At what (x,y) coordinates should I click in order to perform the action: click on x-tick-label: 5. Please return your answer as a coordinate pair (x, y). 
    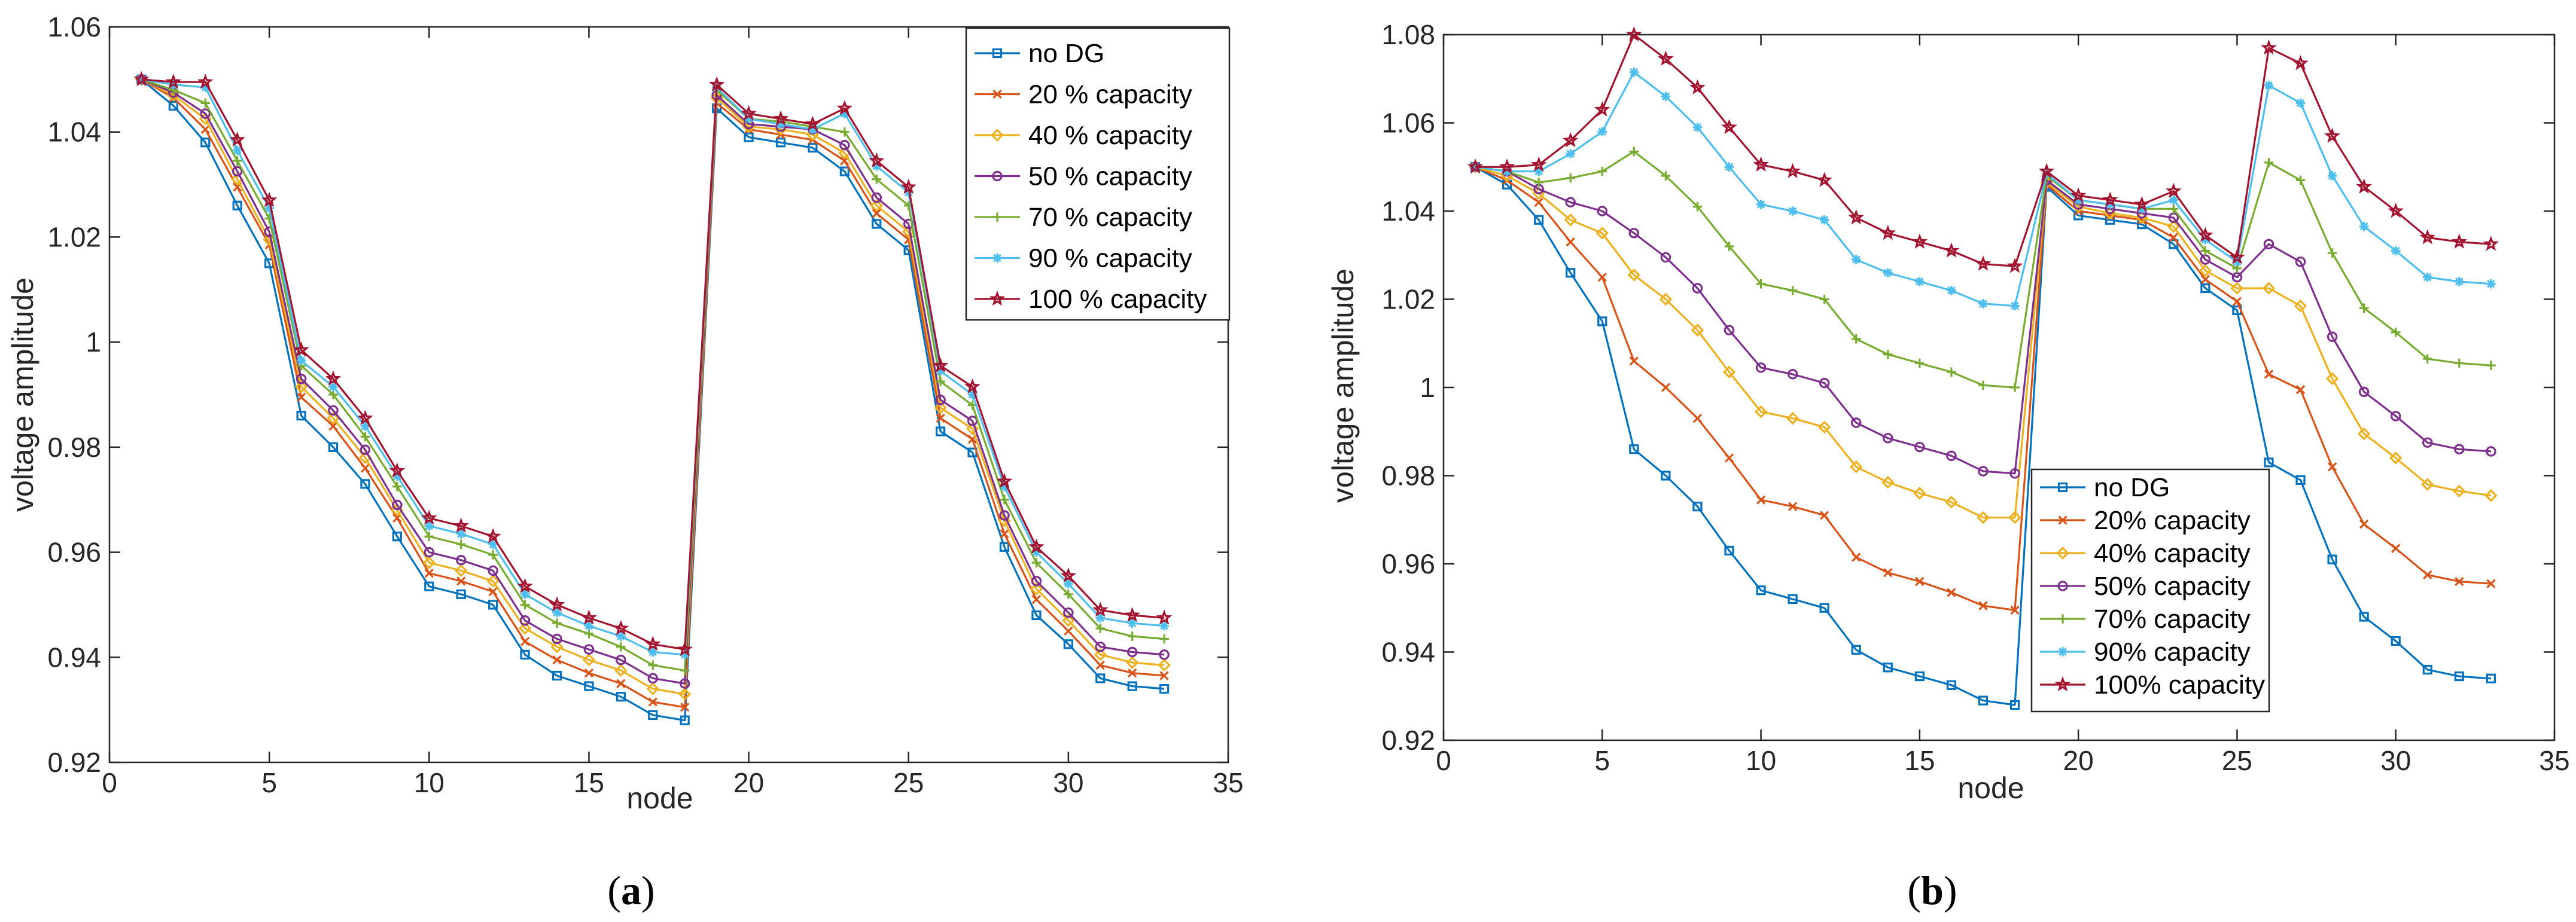
    Looking at the image, I should click on (1602, 760).